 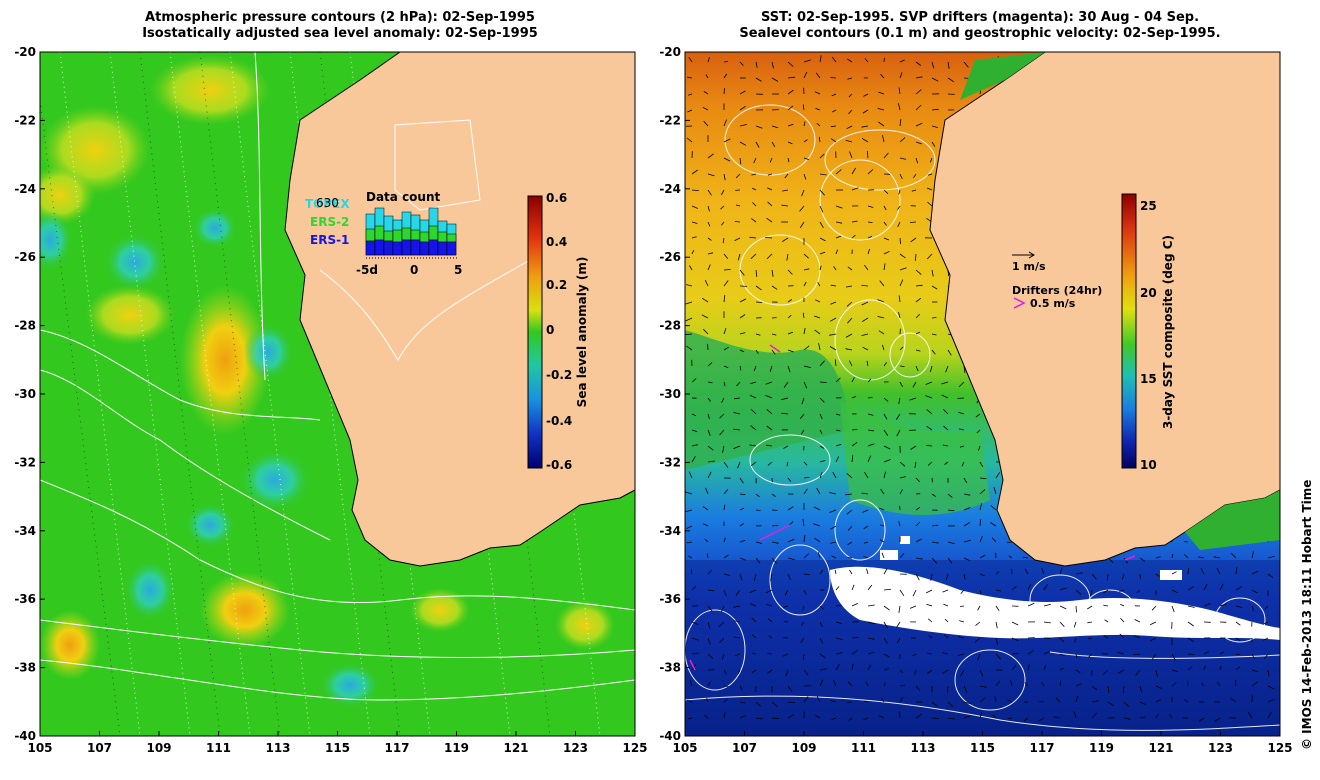 What do you see at coordinates (1129, 331) in the screenshot?
I see `sst-colorbar-ramp` at bounding box center [1129, 331].